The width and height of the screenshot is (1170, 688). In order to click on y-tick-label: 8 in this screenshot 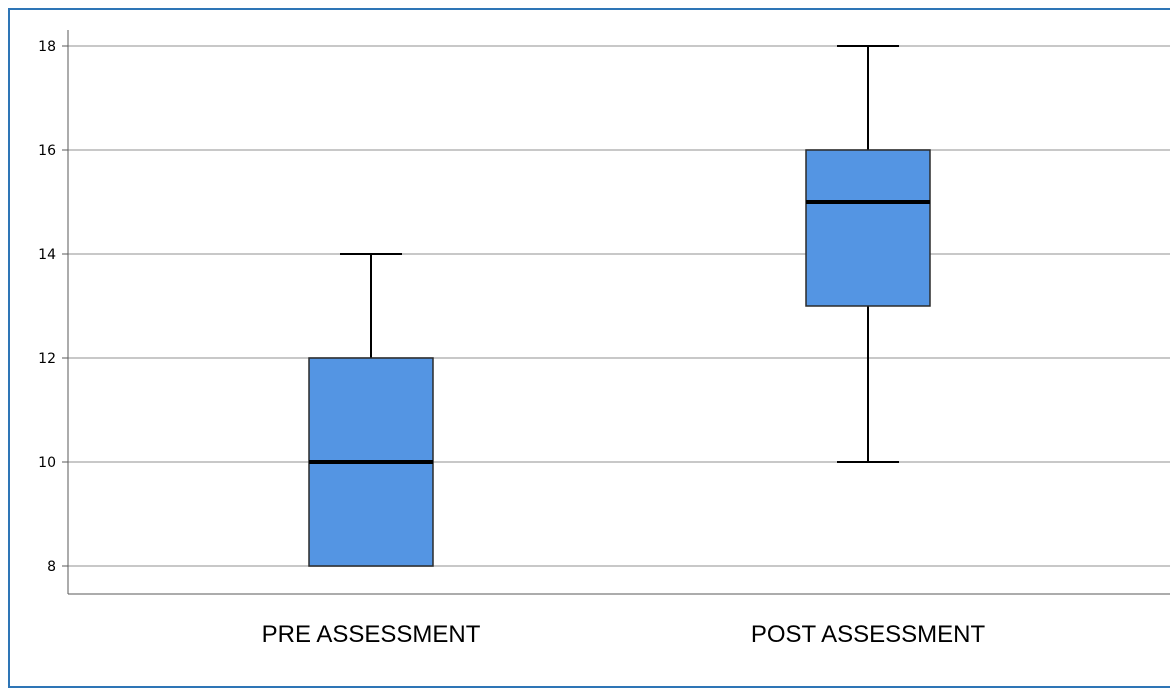, I will do `click(51, 567)`.